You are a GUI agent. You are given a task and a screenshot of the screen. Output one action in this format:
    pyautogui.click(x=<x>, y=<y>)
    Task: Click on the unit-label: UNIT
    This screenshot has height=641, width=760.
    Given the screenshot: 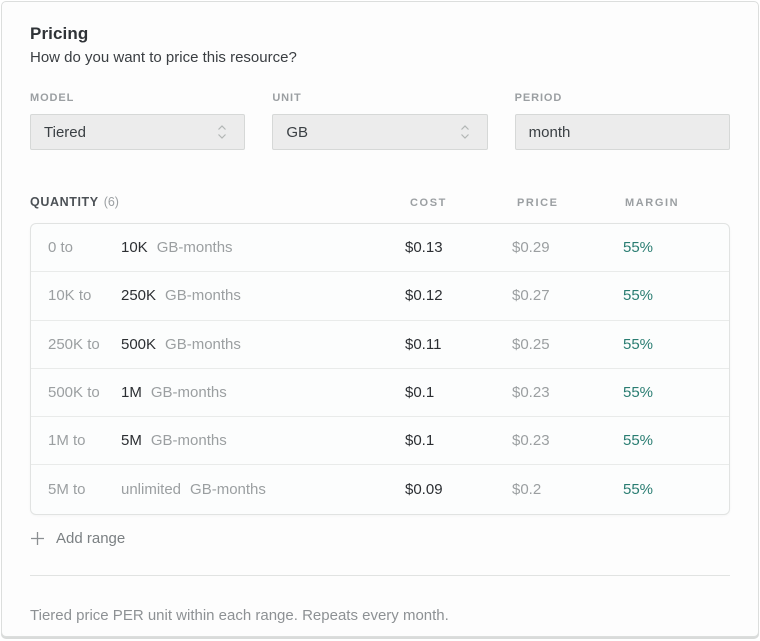 What is the action you would take?
    pyautogui.click(x=287, y=98)
    